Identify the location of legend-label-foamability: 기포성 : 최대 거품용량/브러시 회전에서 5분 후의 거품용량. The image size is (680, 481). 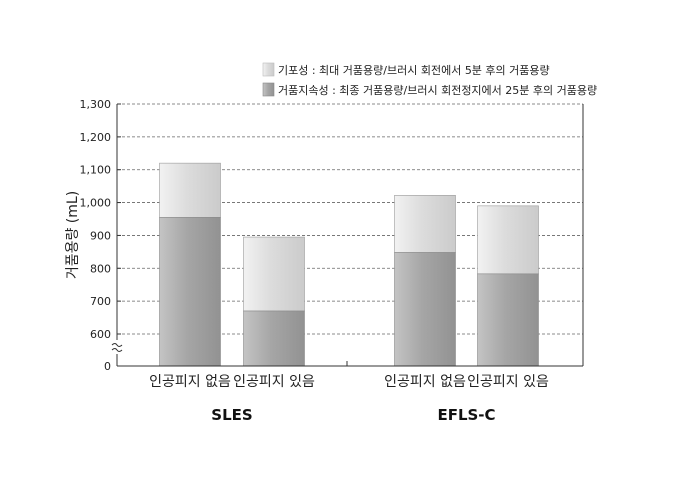
(414, 70).